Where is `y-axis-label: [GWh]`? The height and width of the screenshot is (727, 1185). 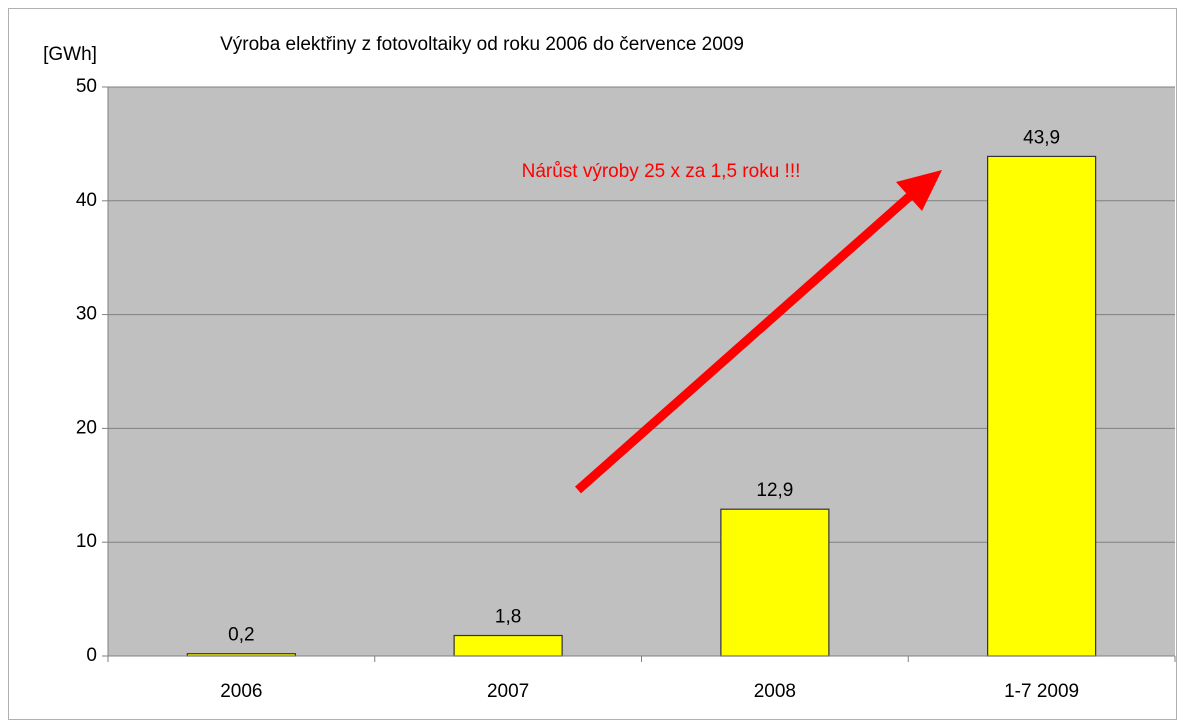 y-axis-label: [GWh] is located at coordinates (70, 54).